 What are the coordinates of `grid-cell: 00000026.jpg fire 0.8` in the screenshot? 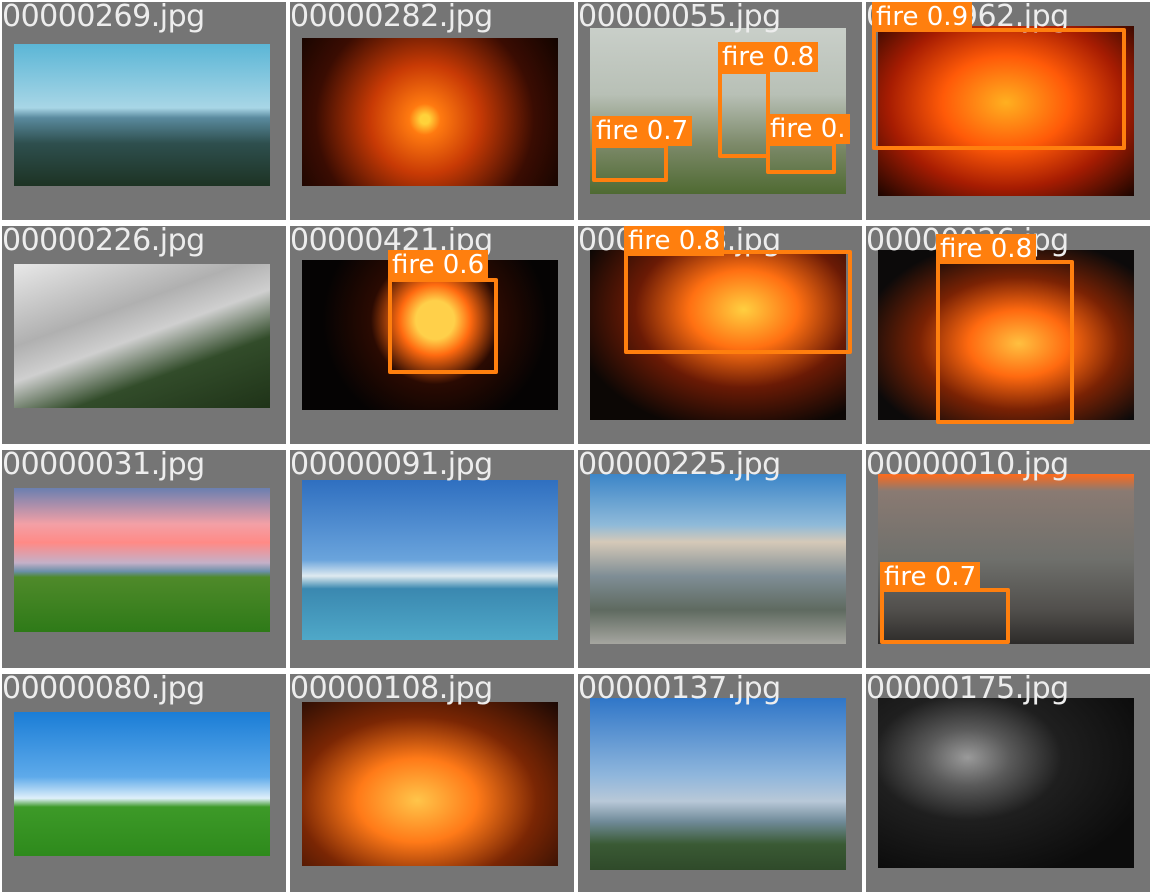 It's located at (1008, 335).